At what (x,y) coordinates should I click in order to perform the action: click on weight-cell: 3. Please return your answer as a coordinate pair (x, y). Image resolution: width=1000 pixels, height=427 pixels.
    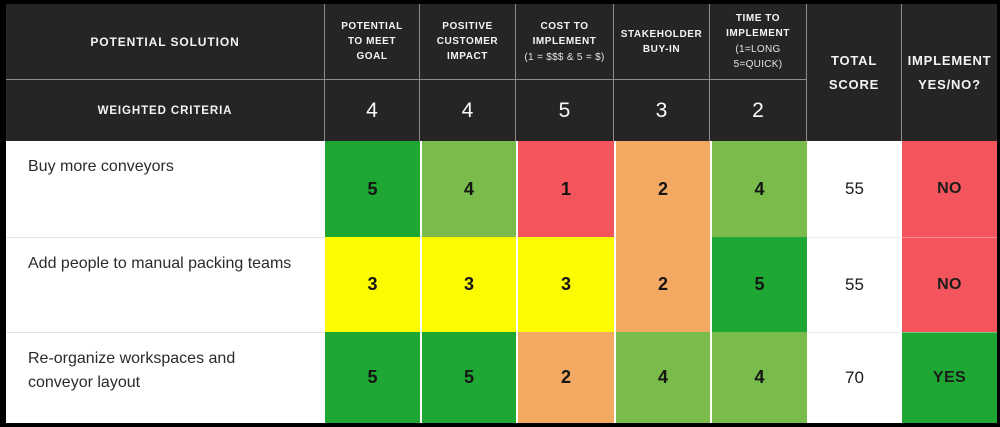
    Looking at the image, I should click on (662, 110).